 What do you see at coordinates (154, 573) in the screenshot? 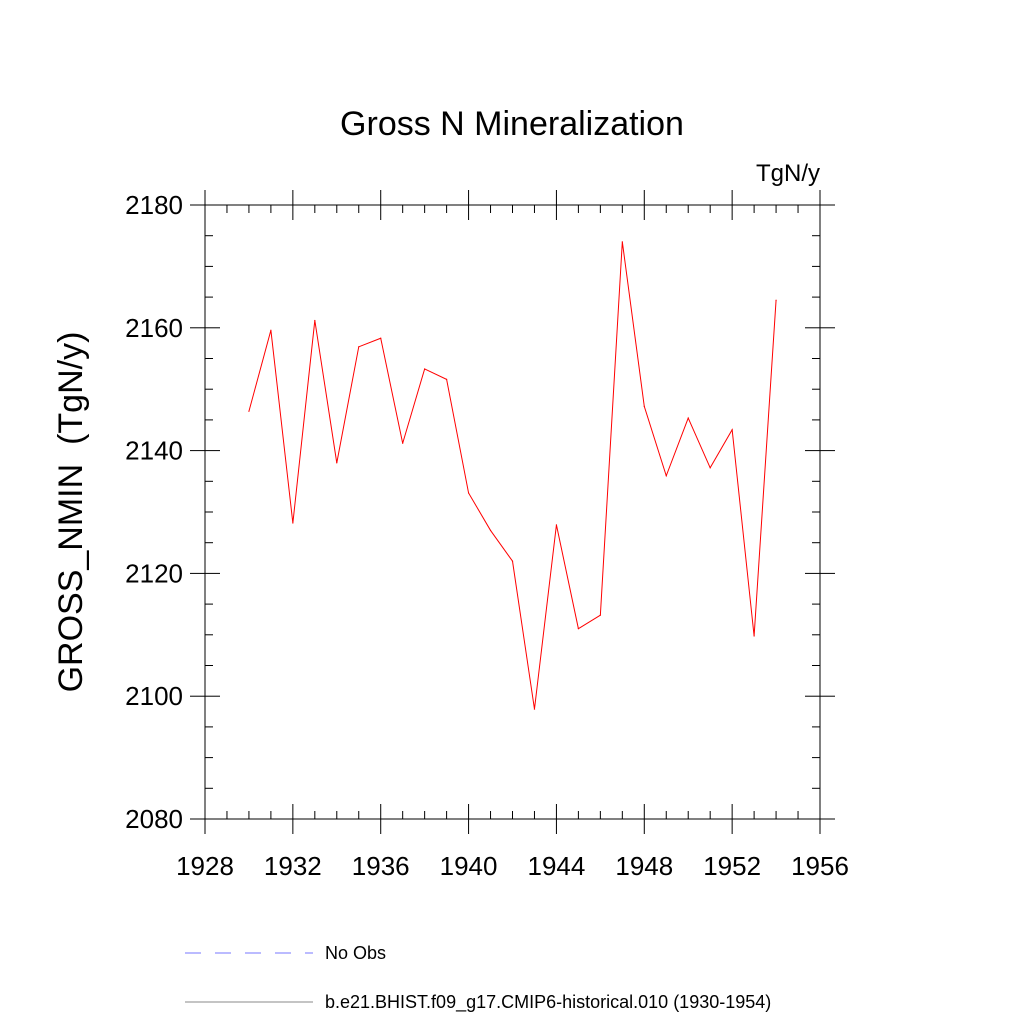
I see `y-tick-label: 2120` at bounding box center [154, 573].